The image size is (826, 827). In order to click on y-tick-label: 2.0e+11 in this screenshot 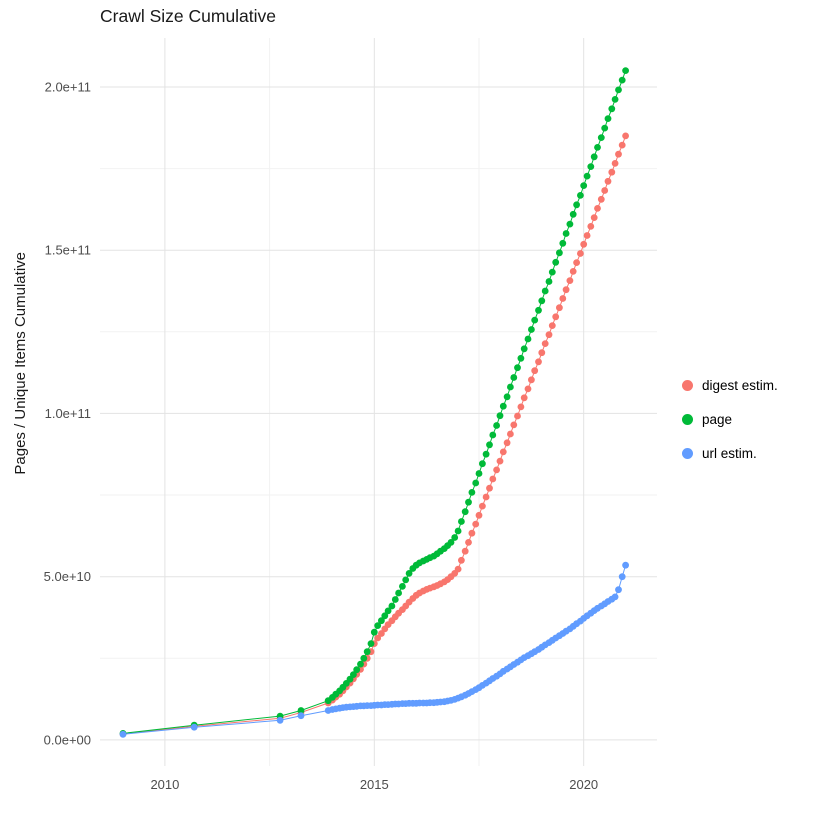, I will do `click(68, 87)`.